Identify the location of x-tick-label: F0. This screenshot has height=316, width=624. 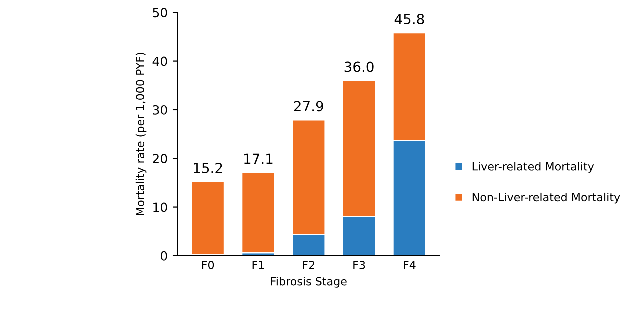
(208, 265).